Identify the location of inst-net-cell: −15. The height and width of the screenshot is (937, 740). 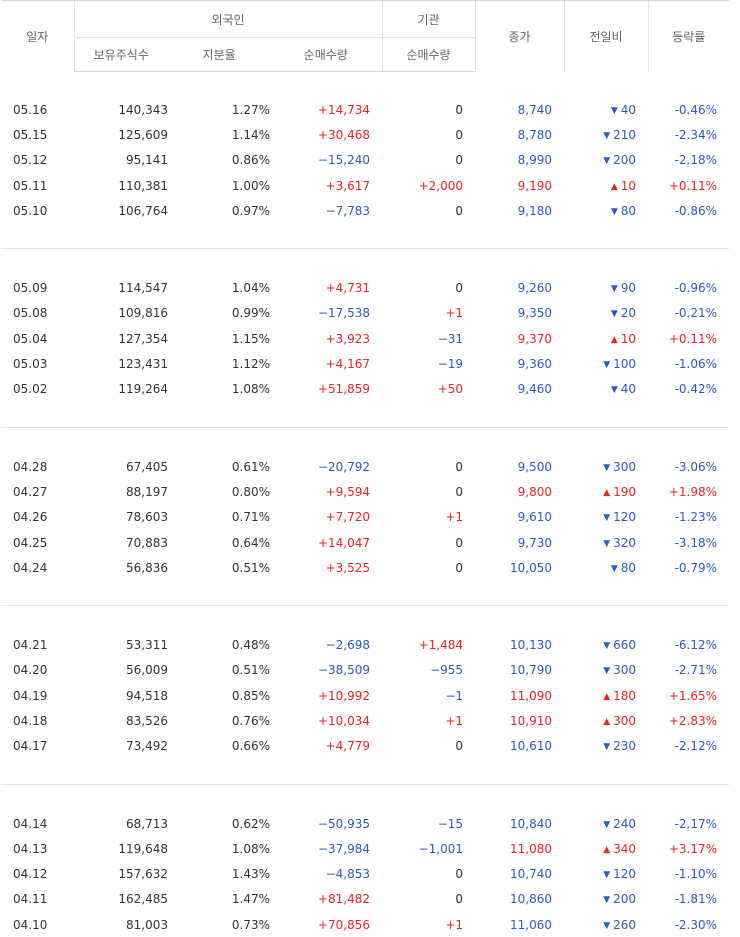
(428, 823).